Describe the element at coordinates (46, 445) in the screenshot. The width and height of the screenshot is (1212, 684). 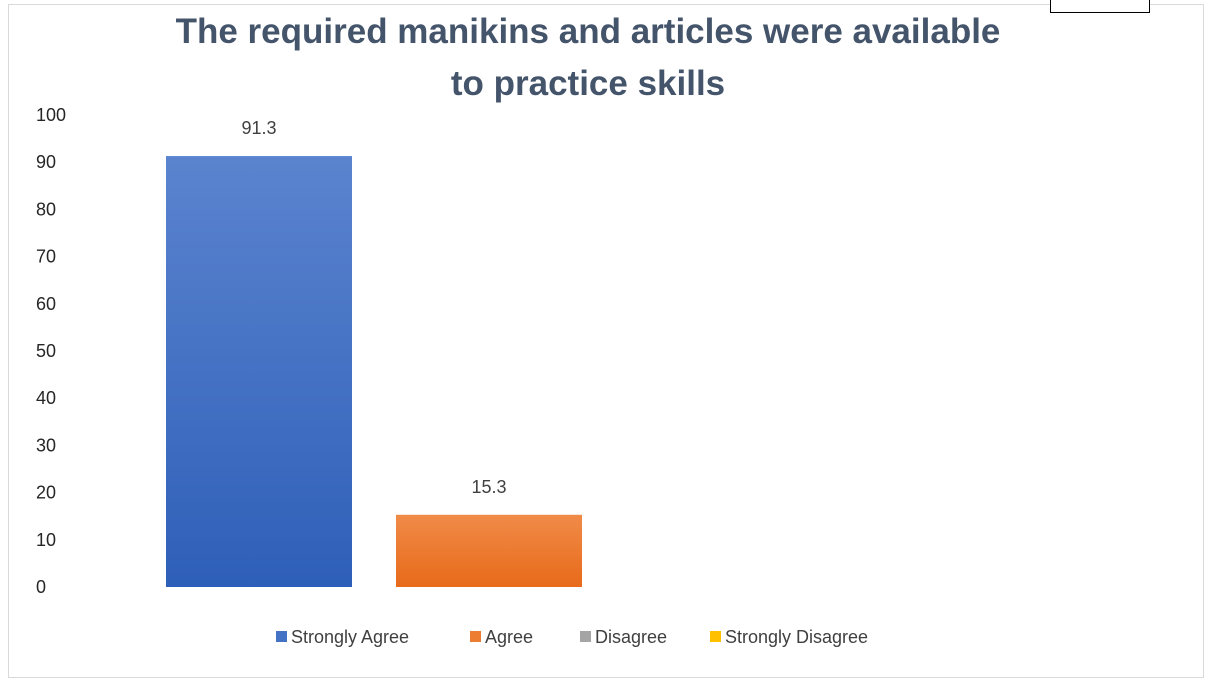
I see `y-tick-label: 30` at that location.